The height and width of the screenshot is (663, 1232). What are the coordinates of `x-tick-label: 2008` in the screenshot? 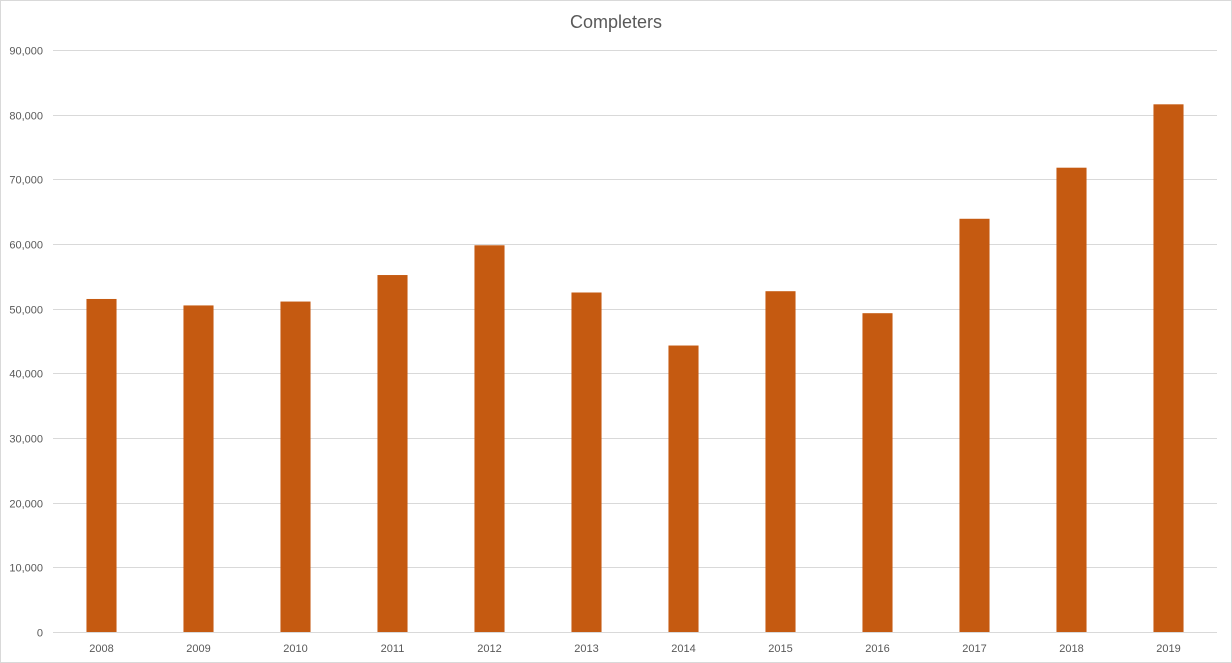 It's located at (101, 649).